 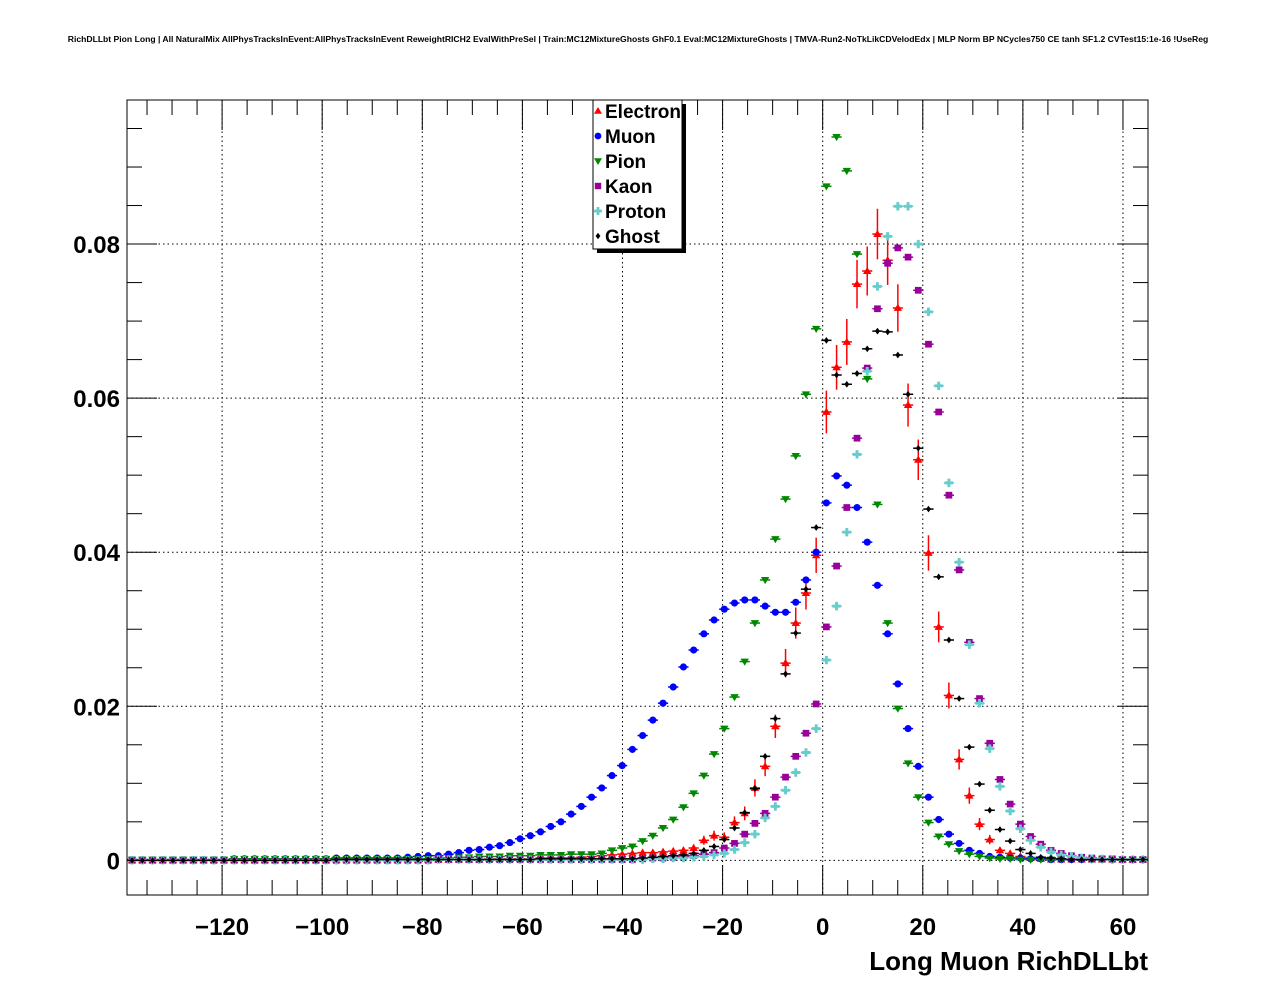 What do you see at coordinates (598, 236) in the screenshot?
I see `legend-marker-ghost` at bounding box center [598, 236].